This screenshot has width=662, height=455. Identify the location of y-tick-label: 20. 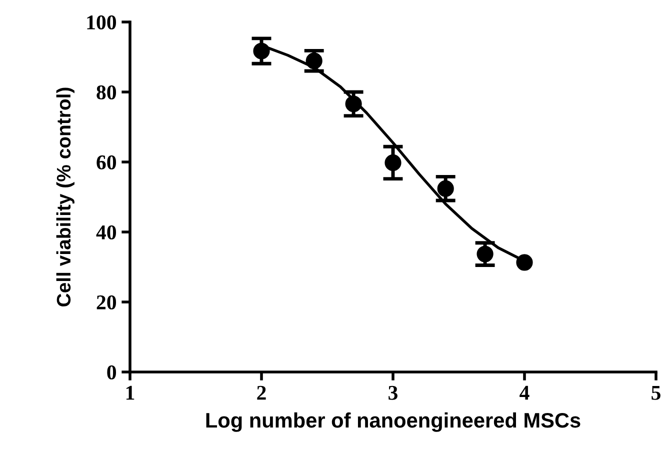
(106, 302).